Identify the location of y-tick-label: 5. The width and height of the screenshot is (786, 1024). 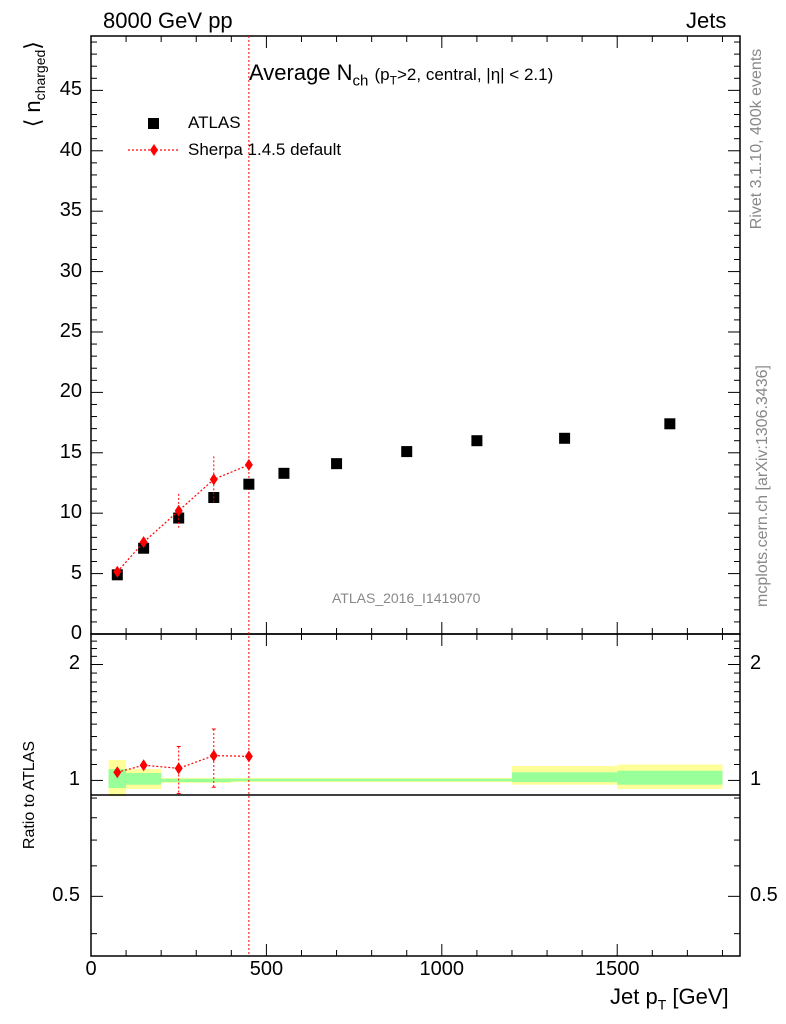
(76, 572).